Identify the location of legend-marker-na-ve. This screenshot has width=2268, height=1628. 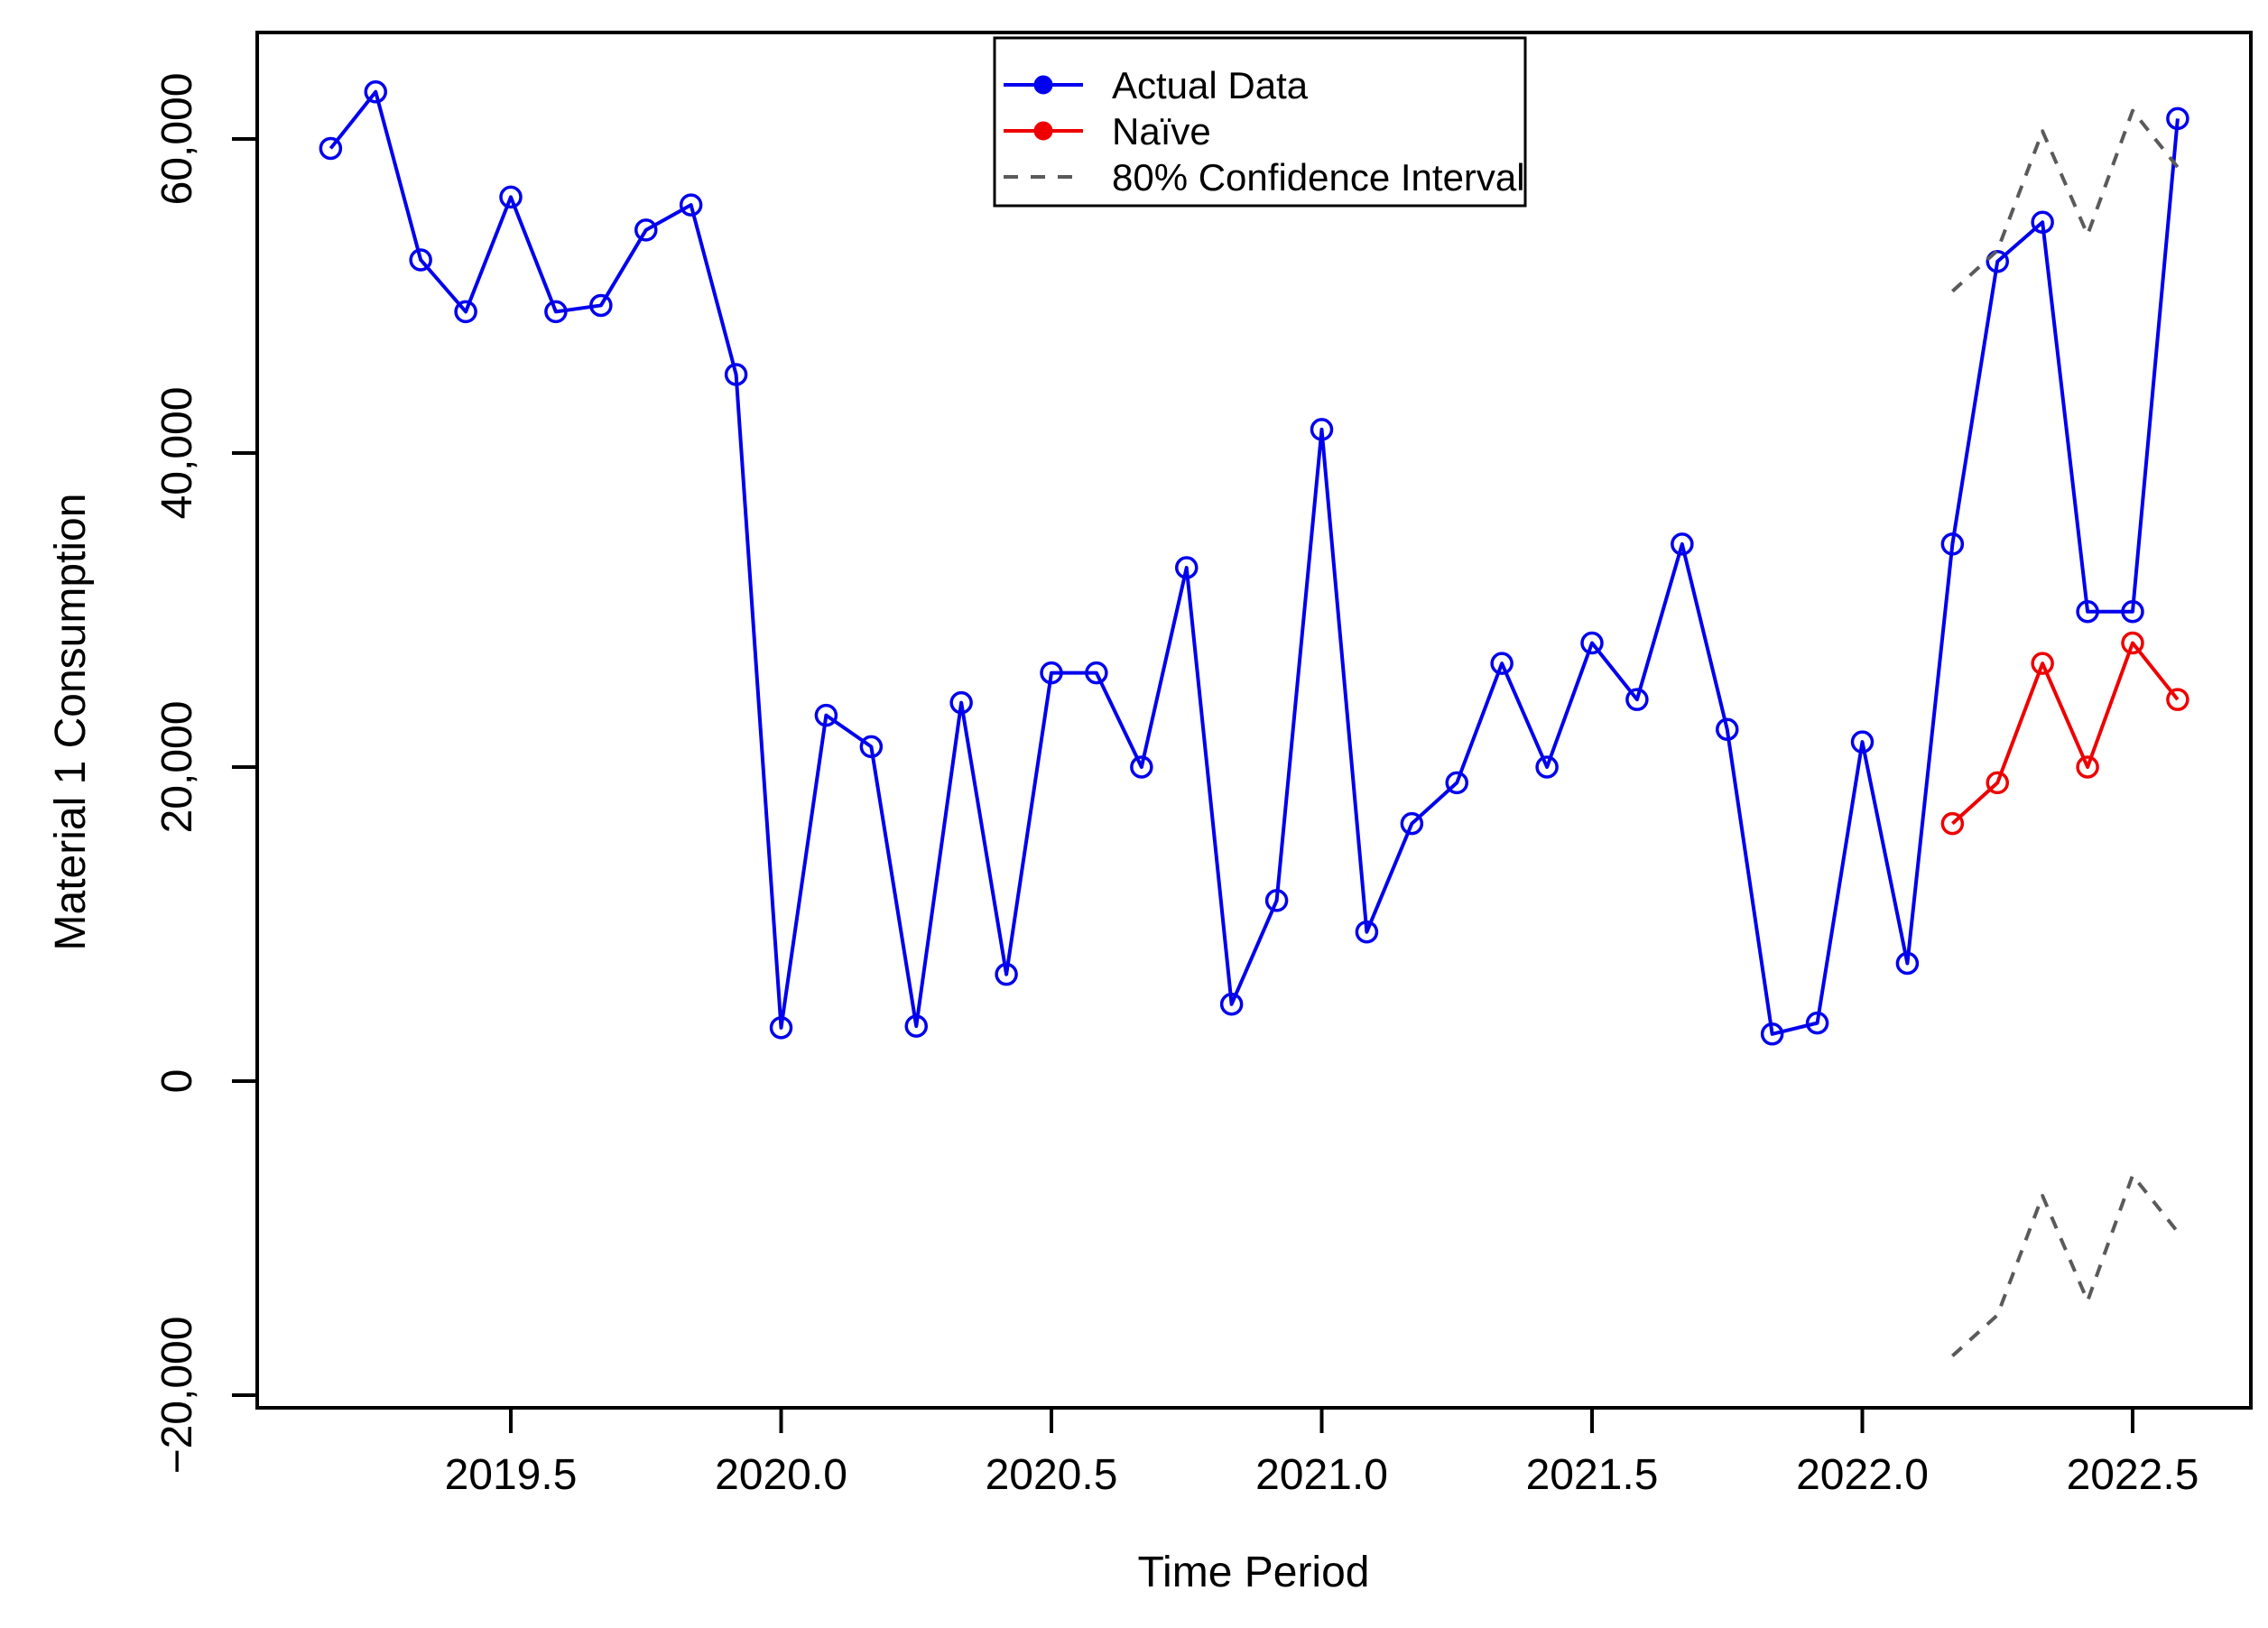
(1043, 131).